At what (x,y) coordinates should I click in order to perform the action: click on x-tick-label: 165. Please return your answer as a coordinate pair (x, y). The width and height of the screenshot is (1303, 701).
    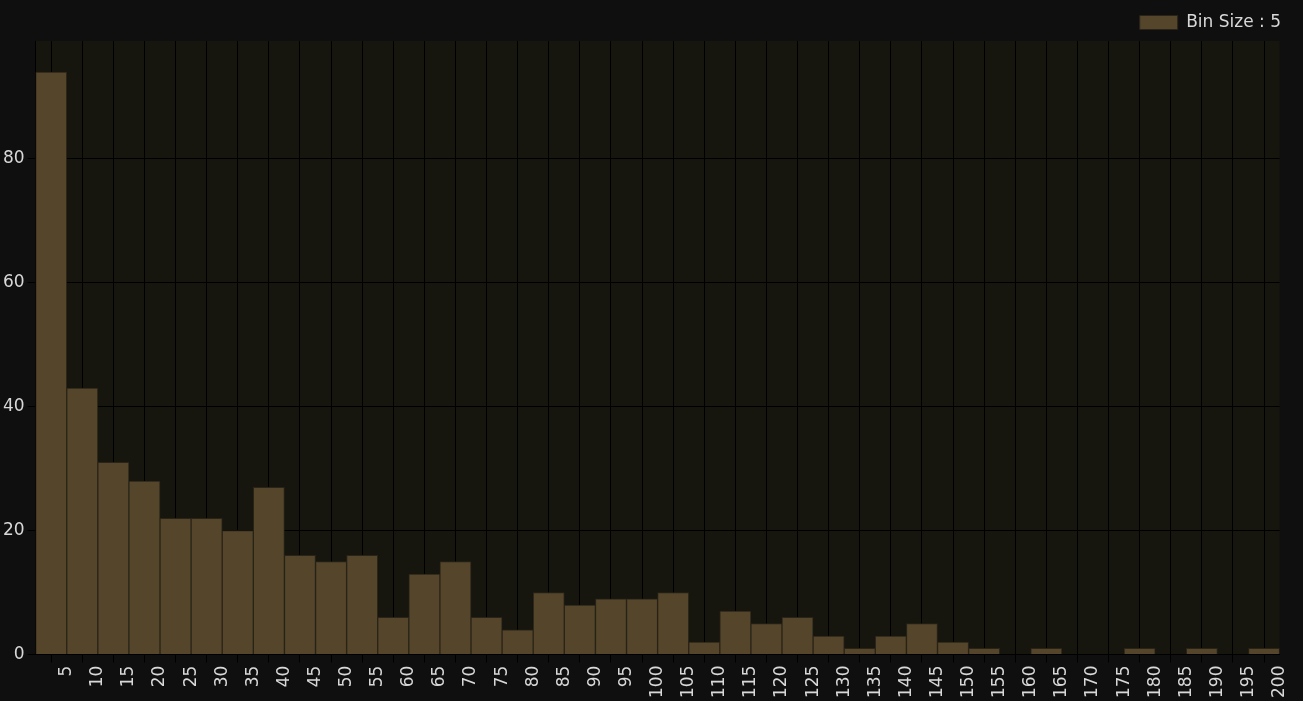
    Looking at the image, I should click on (1060, 682).